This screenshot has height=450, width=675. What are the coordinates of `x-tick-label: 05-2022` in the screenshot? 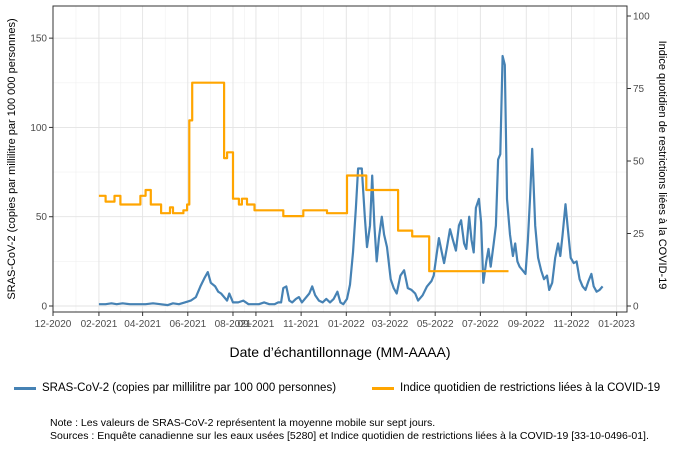 It's located at (435, 324).